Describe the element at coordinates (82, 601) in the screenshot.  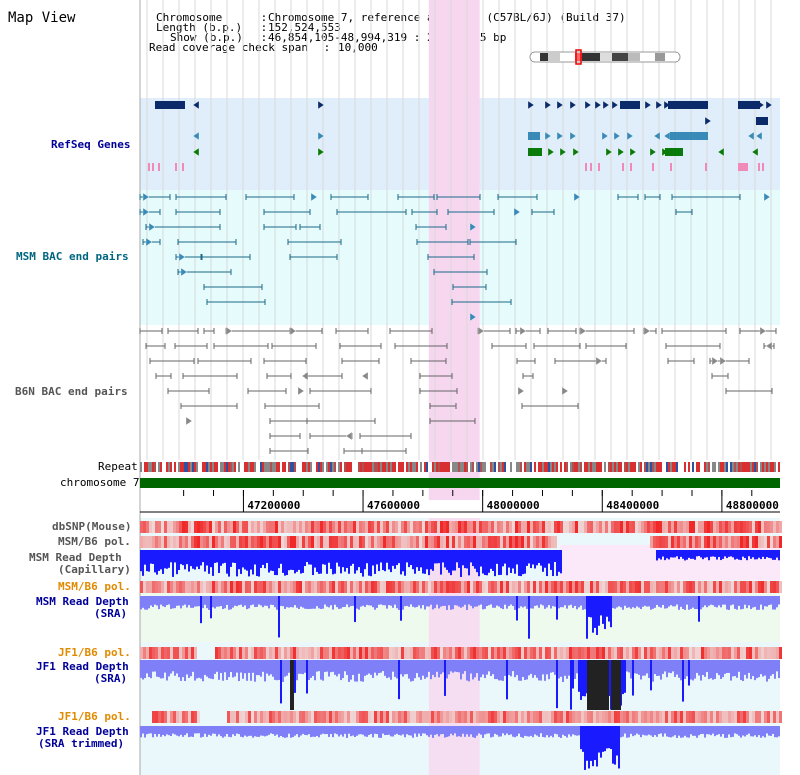
I see `msm-read-sra-label: MSM Read Depth` at that location.